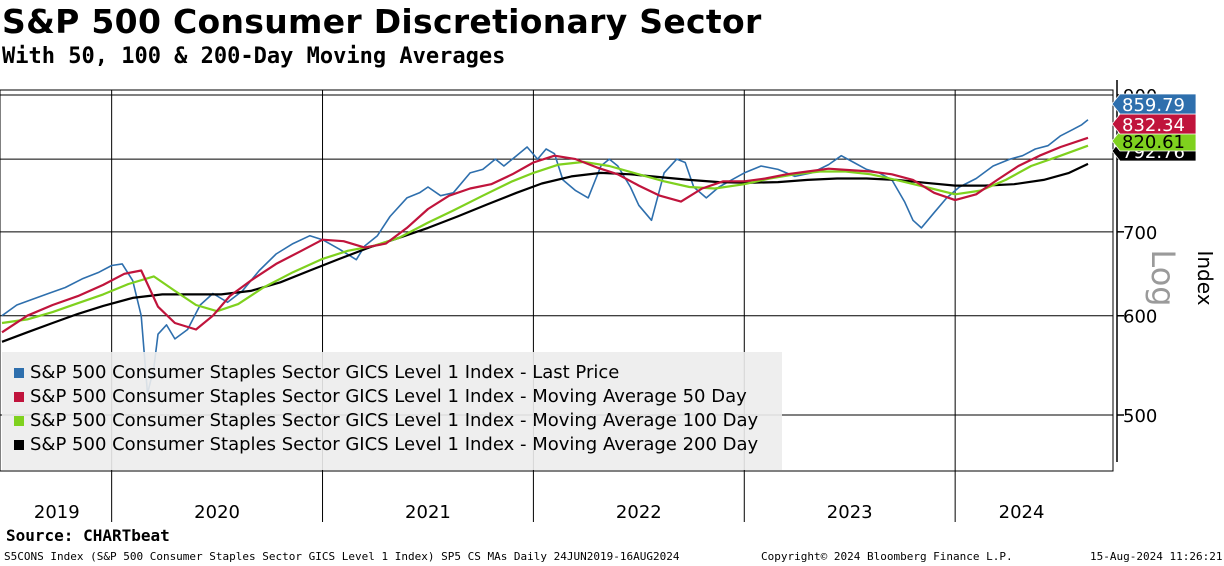 The height and width of the screenshot is (566, 1224). I want to click on x-period-label: 2020, so click(217, 512).